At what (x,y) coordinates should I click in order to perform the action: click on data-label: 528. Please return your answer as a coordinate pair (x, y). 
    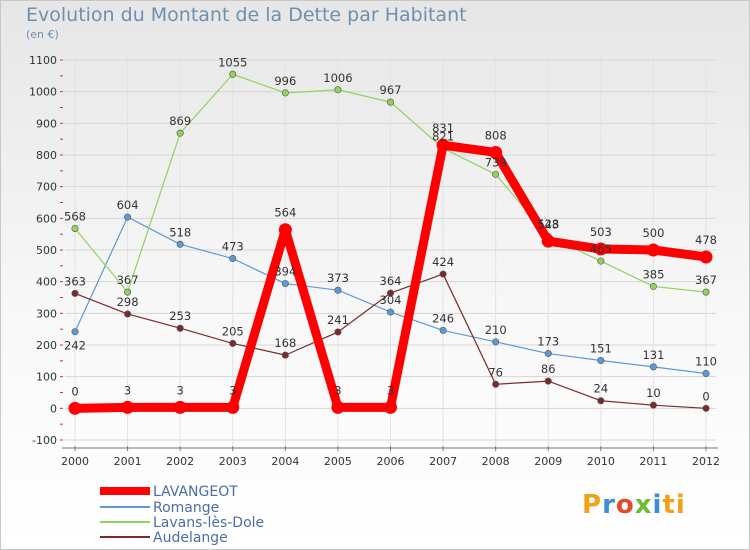
    Looking at the image, I should click on (548, 224).